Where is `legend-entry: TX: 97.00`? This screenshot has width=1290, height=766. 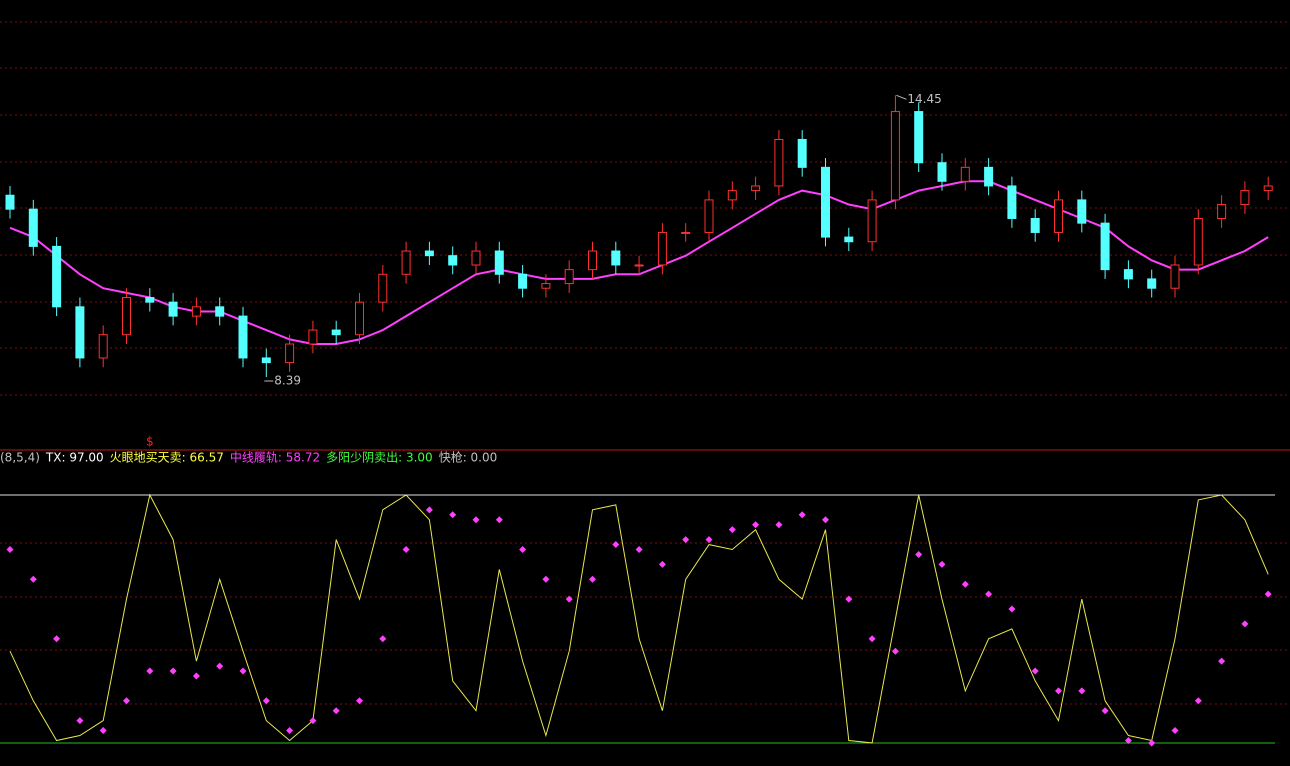
legend-entry: TX: 97.00 is located at coordinates (74, 458).